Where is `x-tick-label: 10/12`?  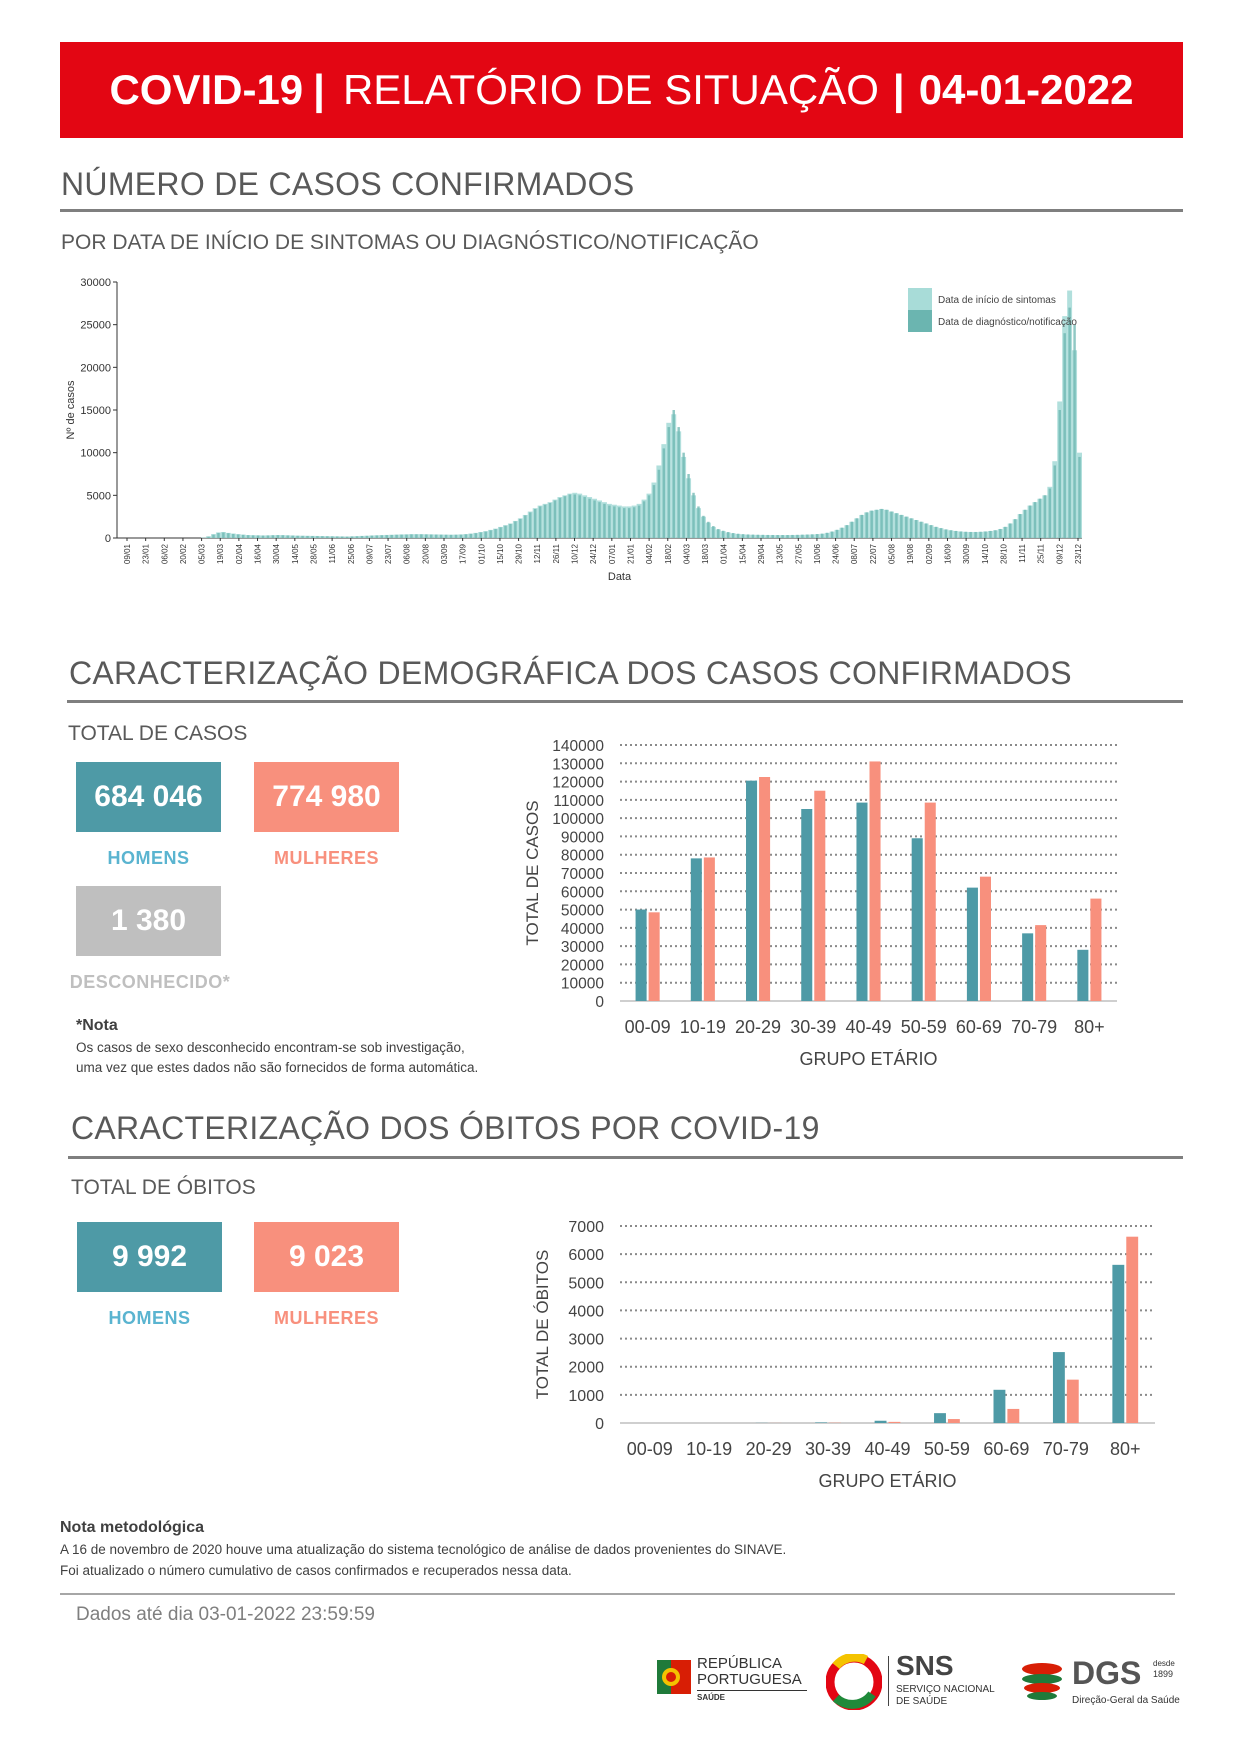 x-tick-label: 10/12 is located at coordinates (575, 553).